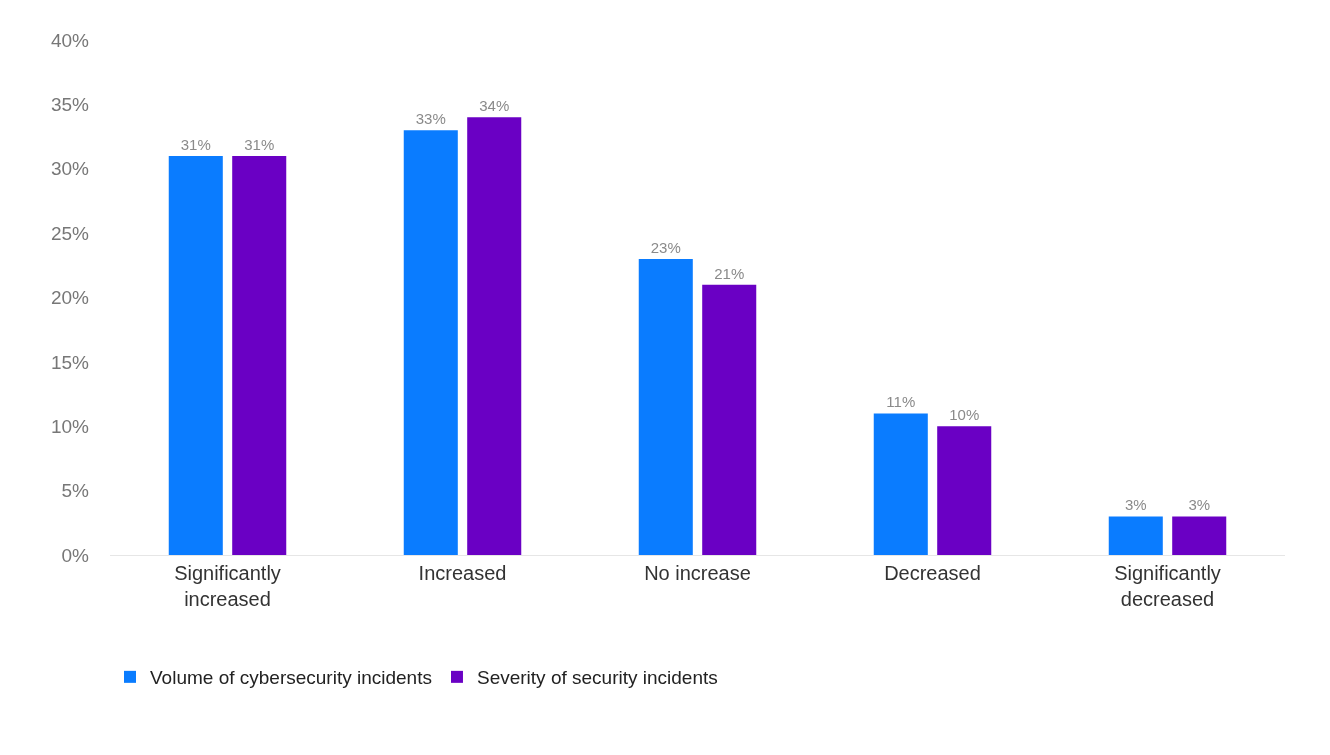  I want to click on legend-label: Volume of cybersecurity incidents, so click(291, 678).